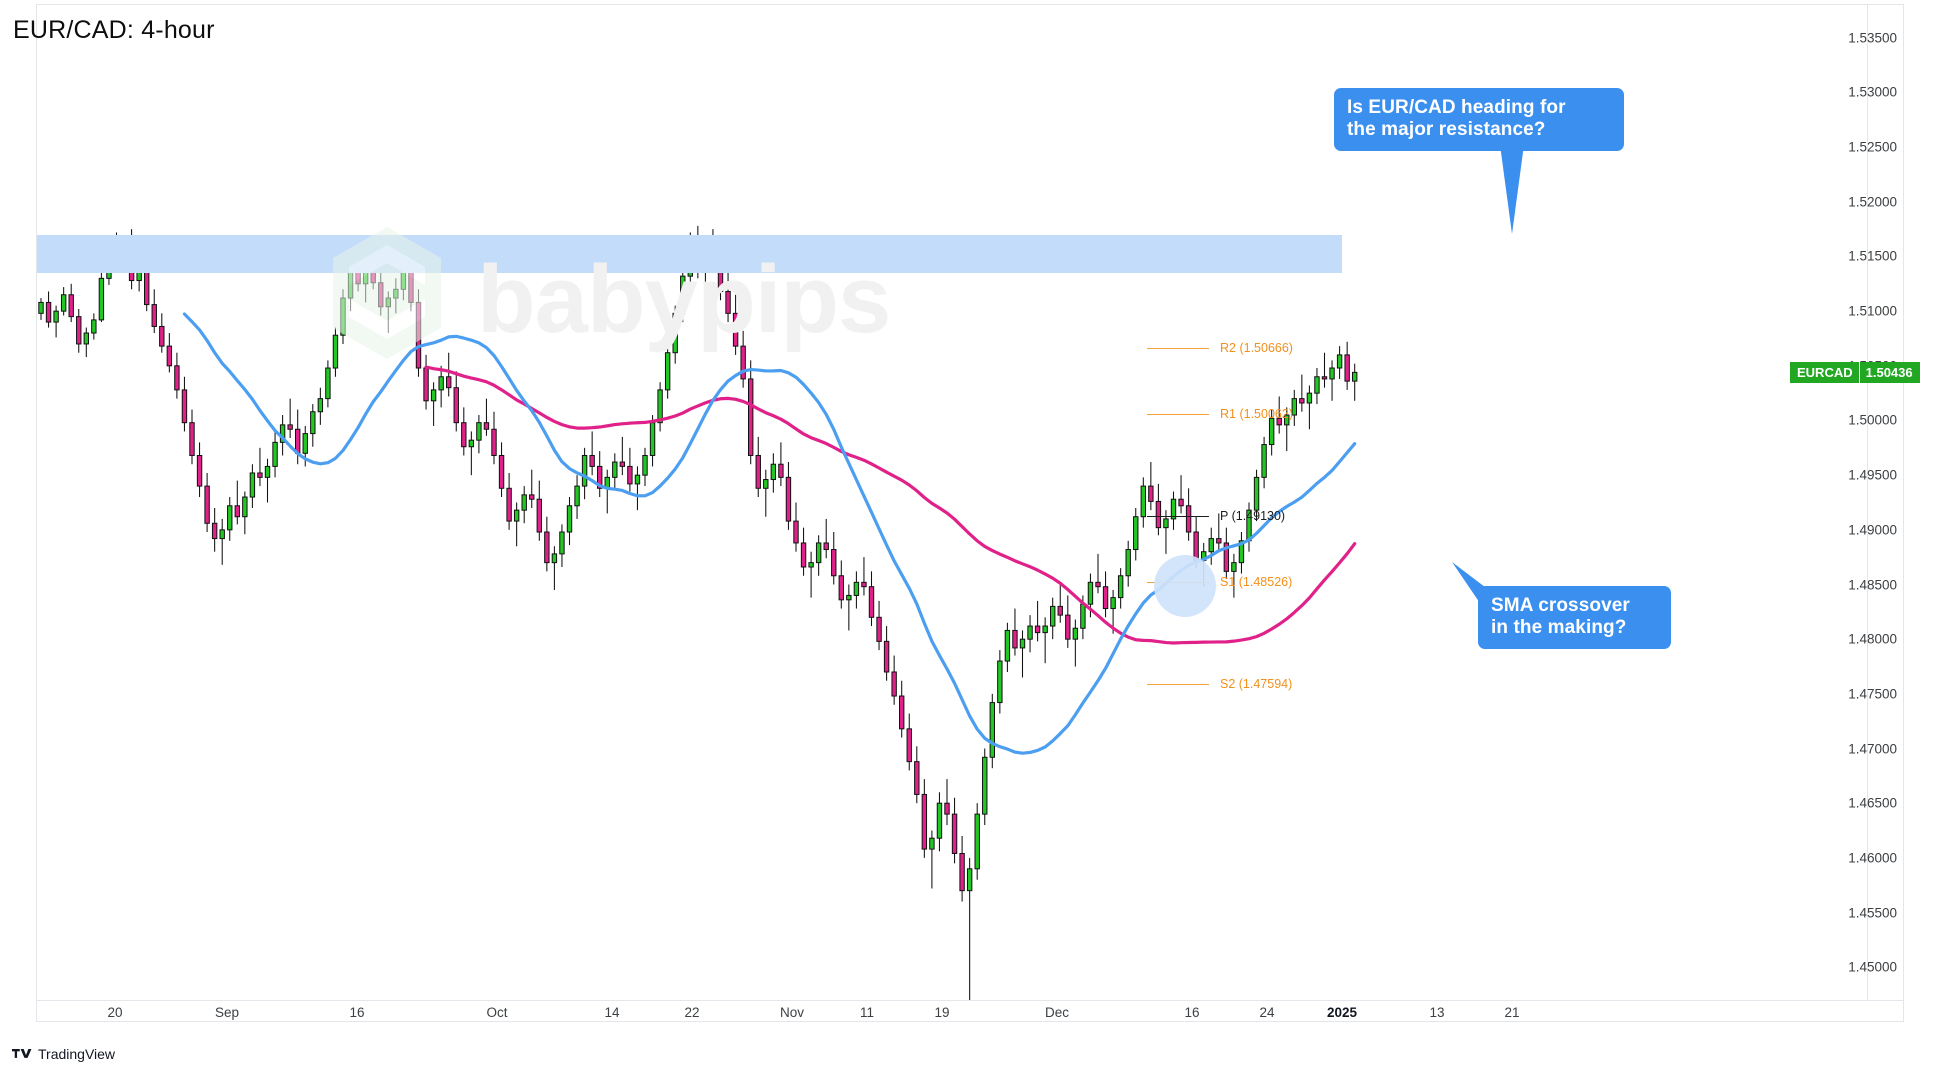 The width and height of the screenshot is (1940, 1074). I want to click on tradingview-label: TradingView, so click(77, 1054).